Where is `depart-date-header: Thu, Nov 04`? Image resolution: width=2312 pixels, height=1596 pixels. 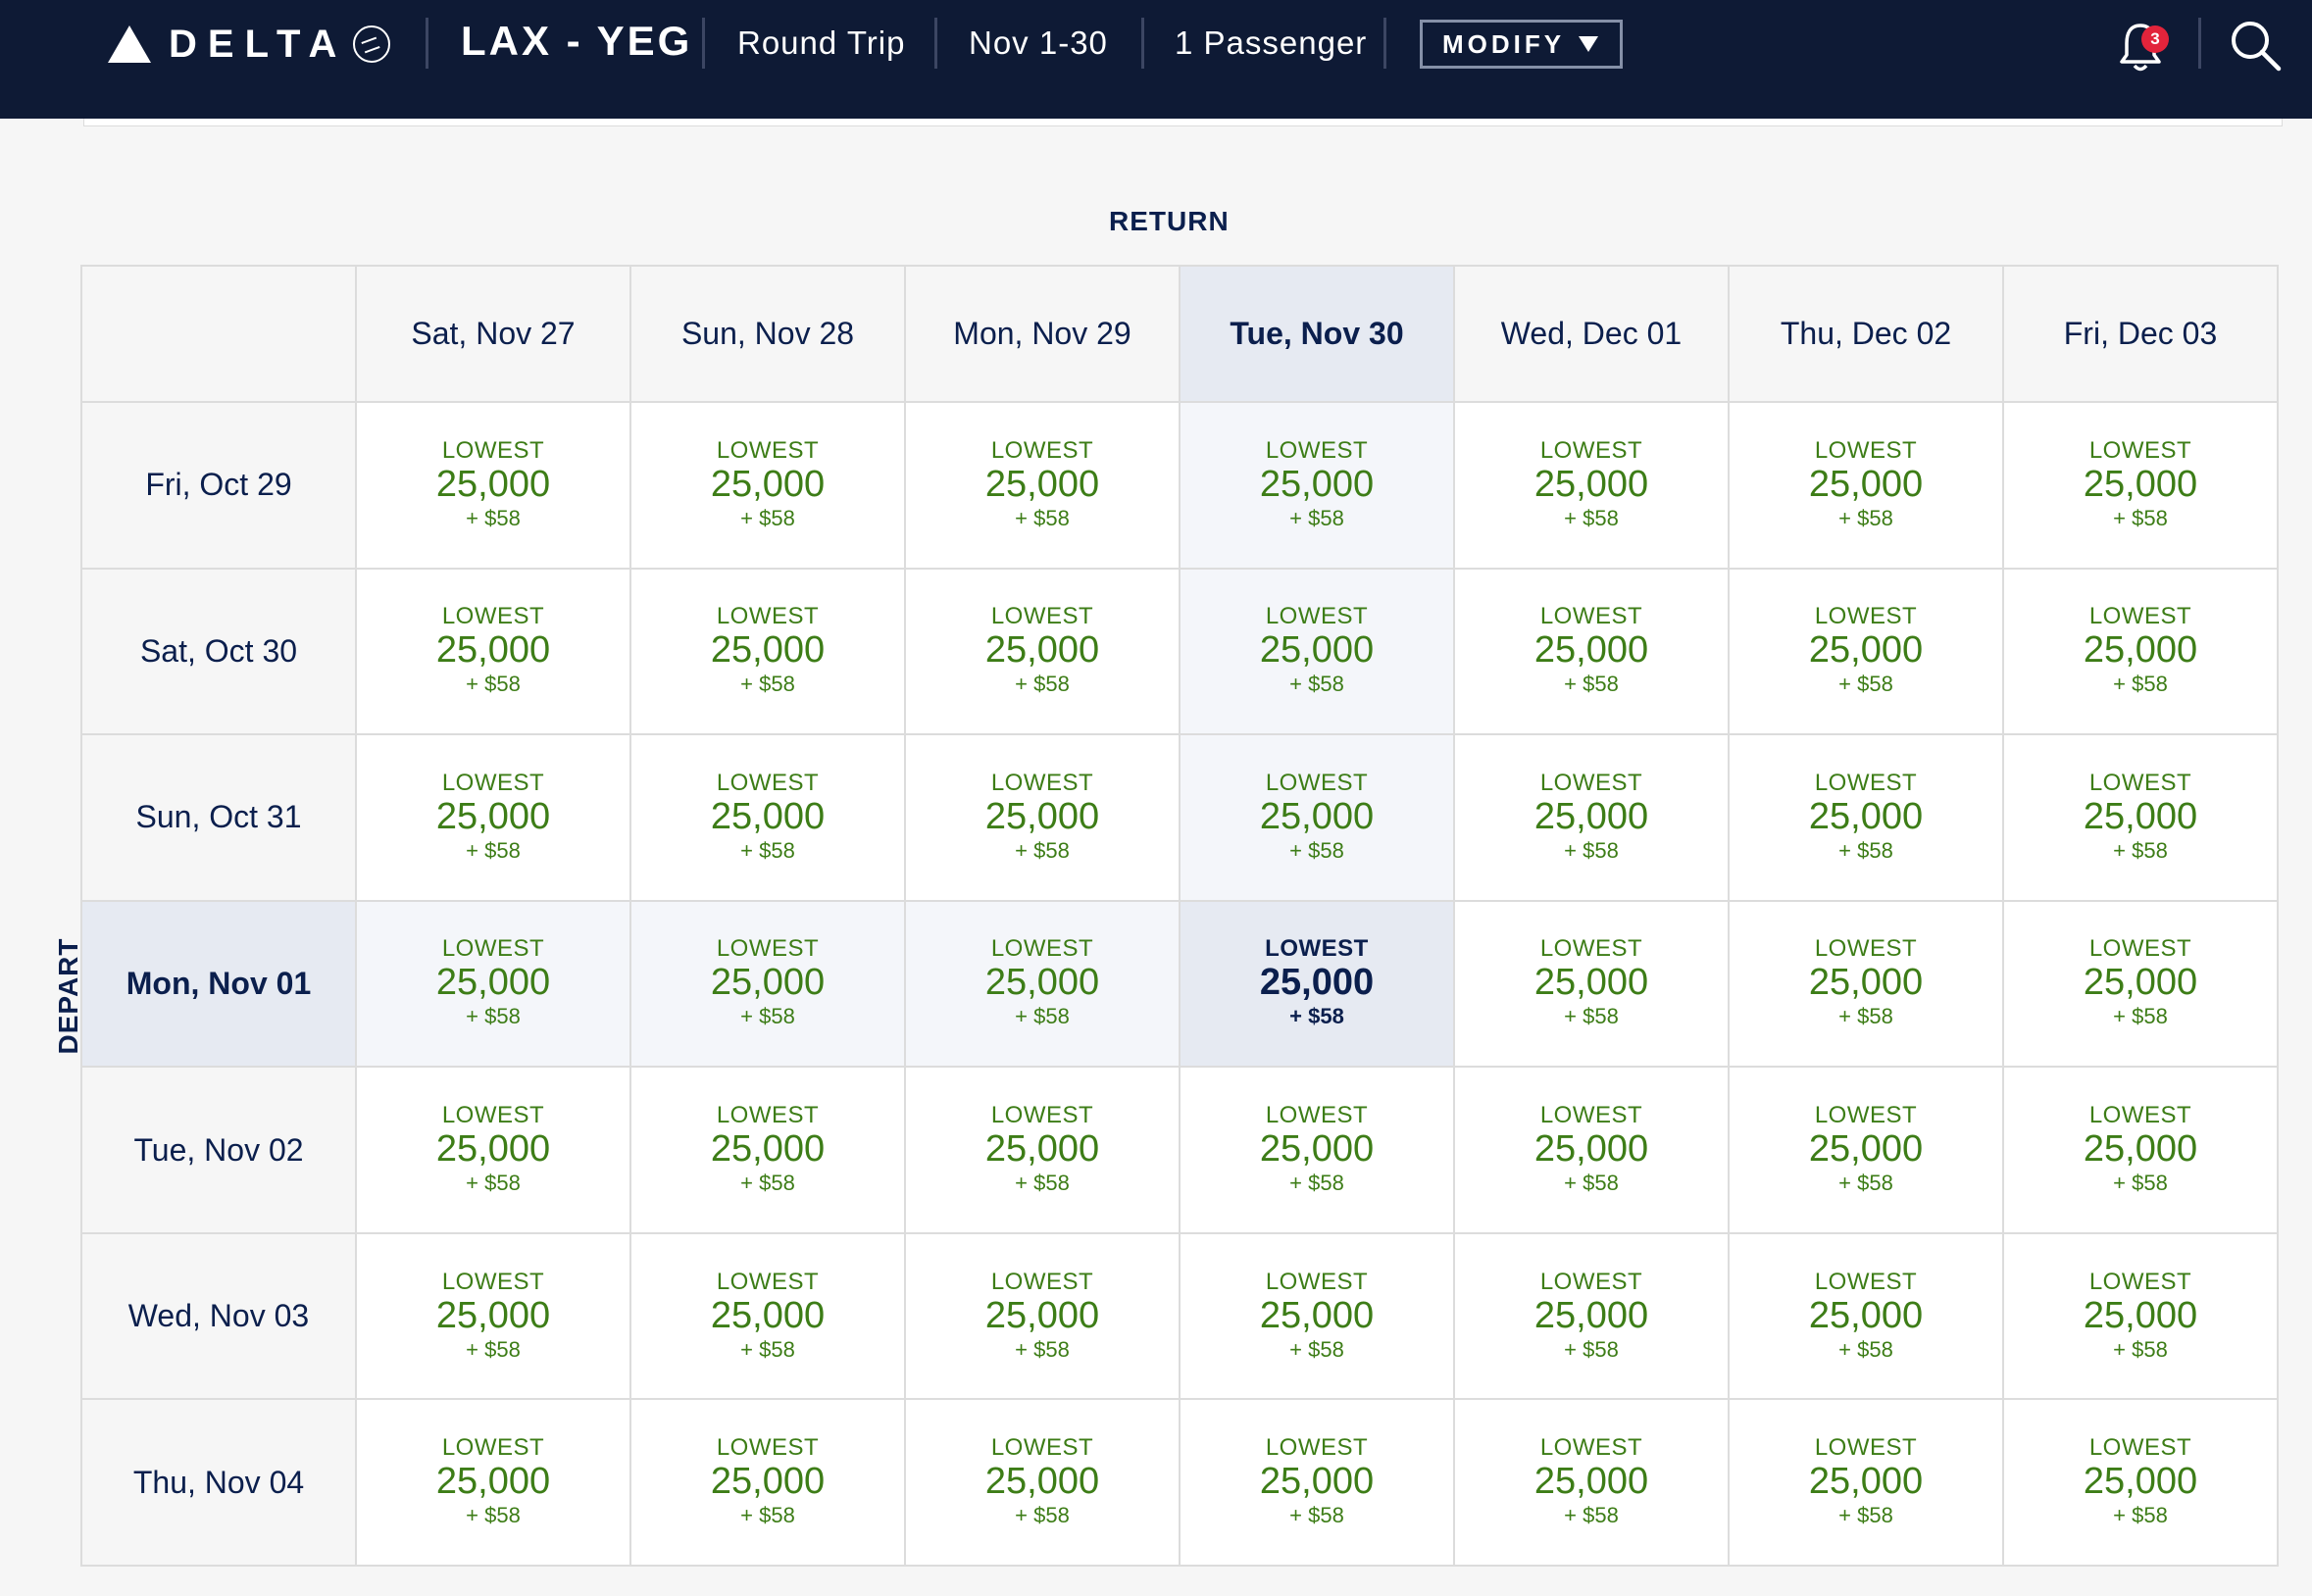 depart-date-header: Thu, Nov 04 is located at coordinates (219, 1483).